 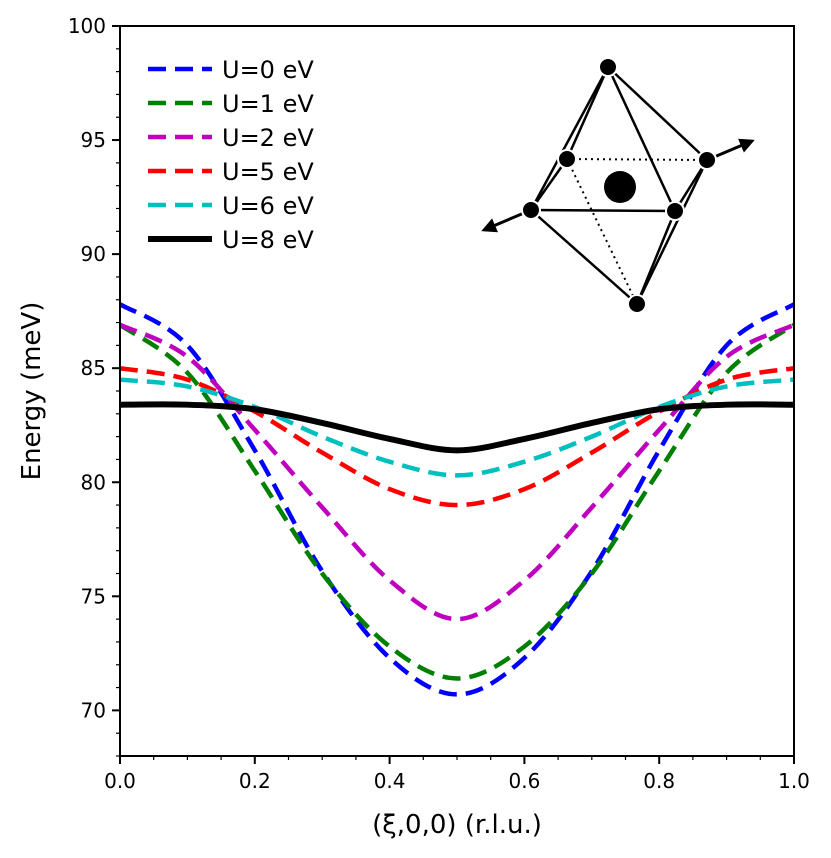 What do you see at coordinates (255, 781) in the screenshot?
I see `x-tick-label: 0.2` at bounding box center [255, 781].